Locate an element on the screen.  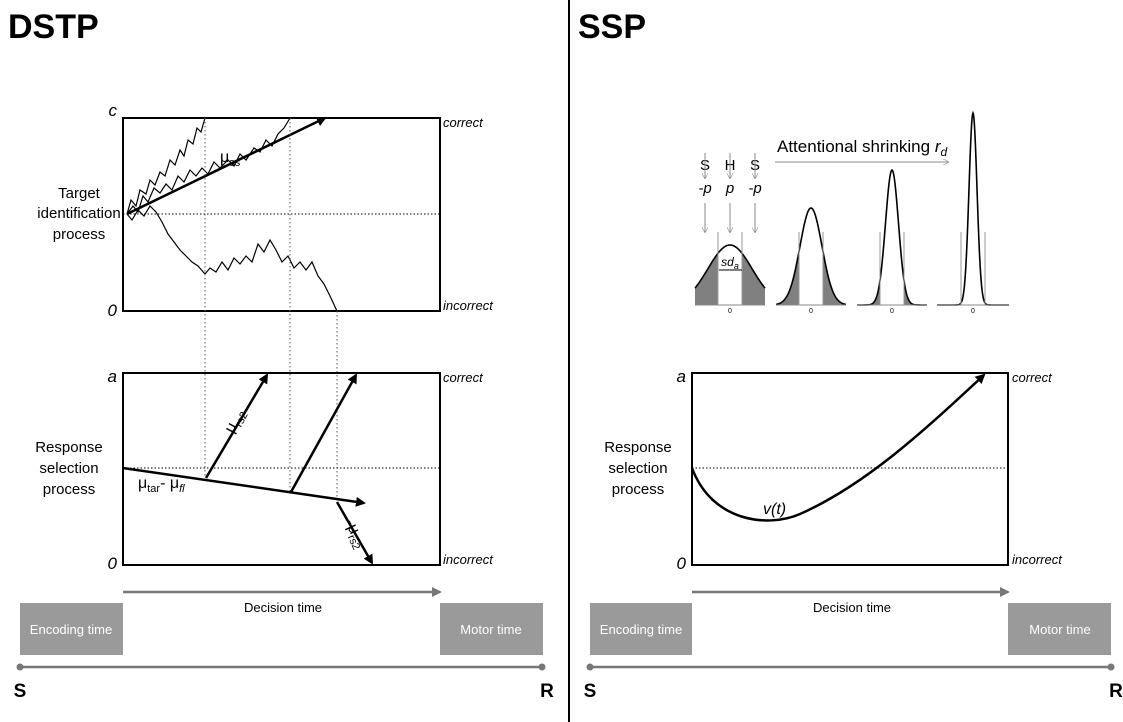
drift-symbol: -μ is located at coordinates (352, 527).